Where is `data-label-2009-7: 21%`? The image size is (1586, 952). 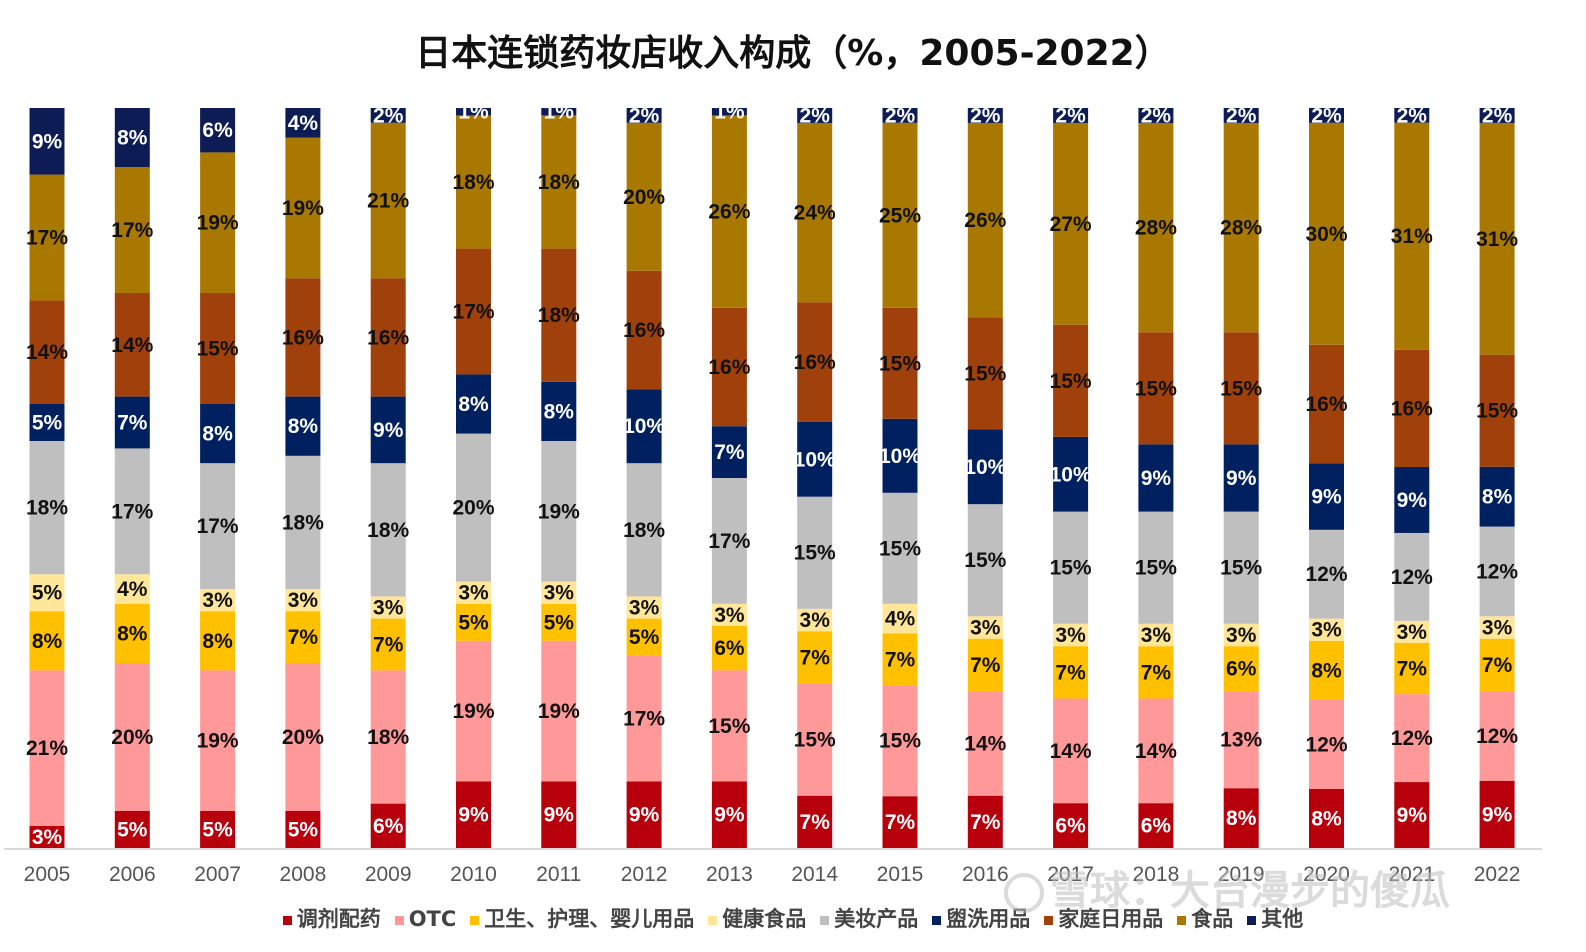 data-label-2009-7: 21% is located at coordinates (388, 201).